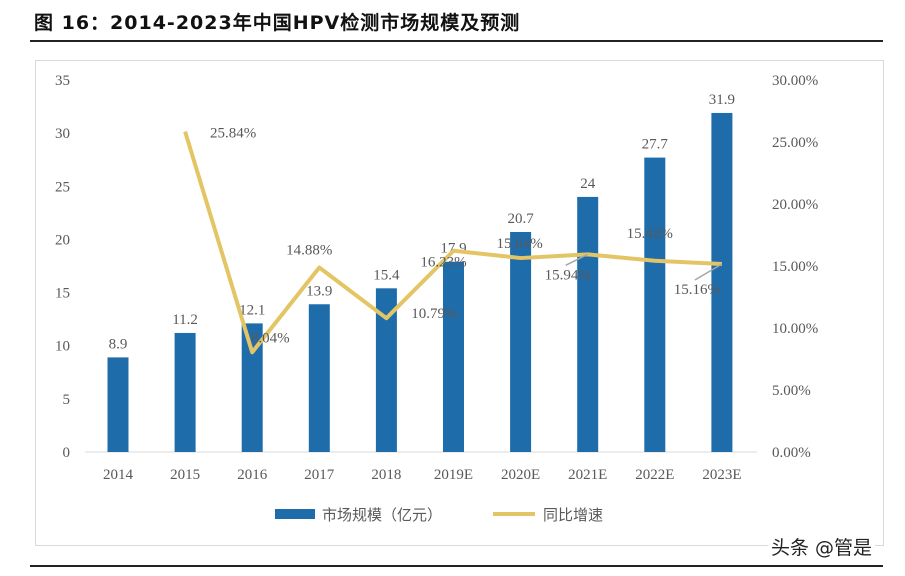 This screenshot has width=905, height=576. Describe the element at coordinates (456, 41) in the screenshot. I see `title-rule` at that location.